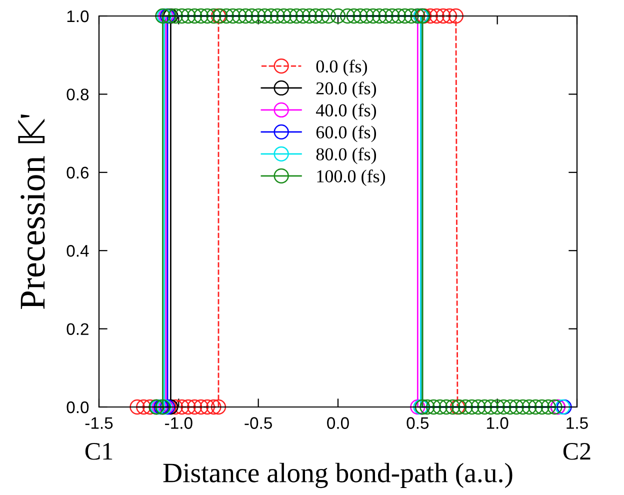  Describe the element at coordinates (77, 251) in the screenshot. I see `y-tick-label: 0.4` at that location.